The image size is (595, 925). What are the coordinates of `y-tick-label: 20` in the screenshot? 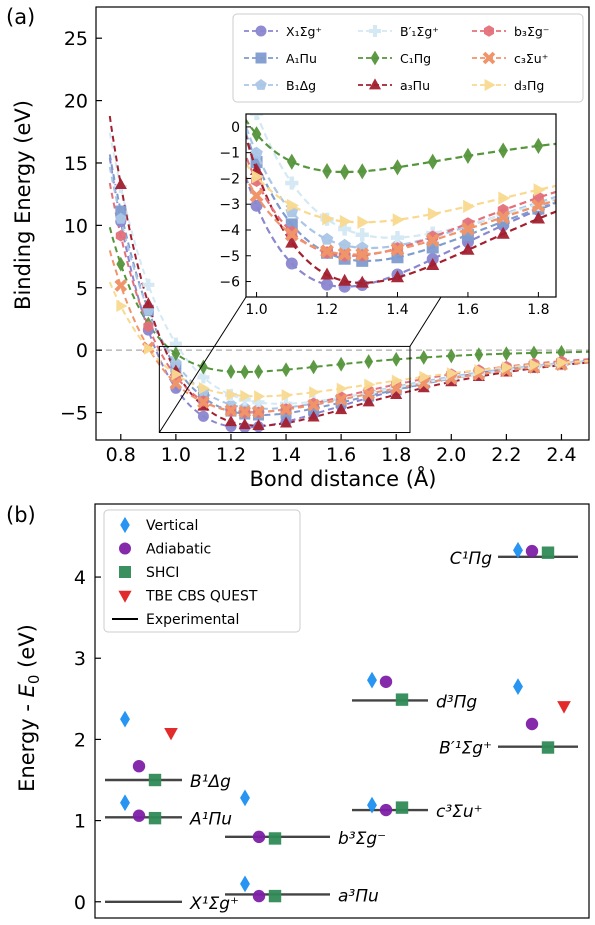 It's located at (76, 102).